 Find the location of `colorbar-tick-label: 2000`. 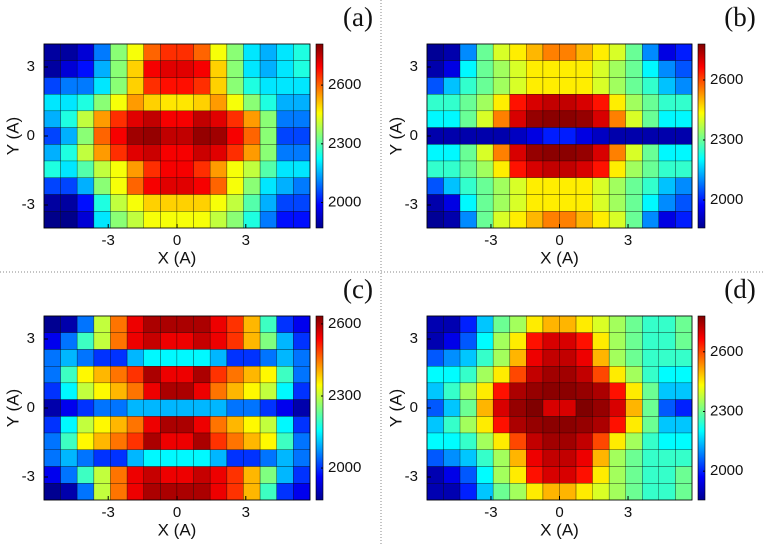

colorbar-tick-label: 2000 is located at coordinates (726, 199).